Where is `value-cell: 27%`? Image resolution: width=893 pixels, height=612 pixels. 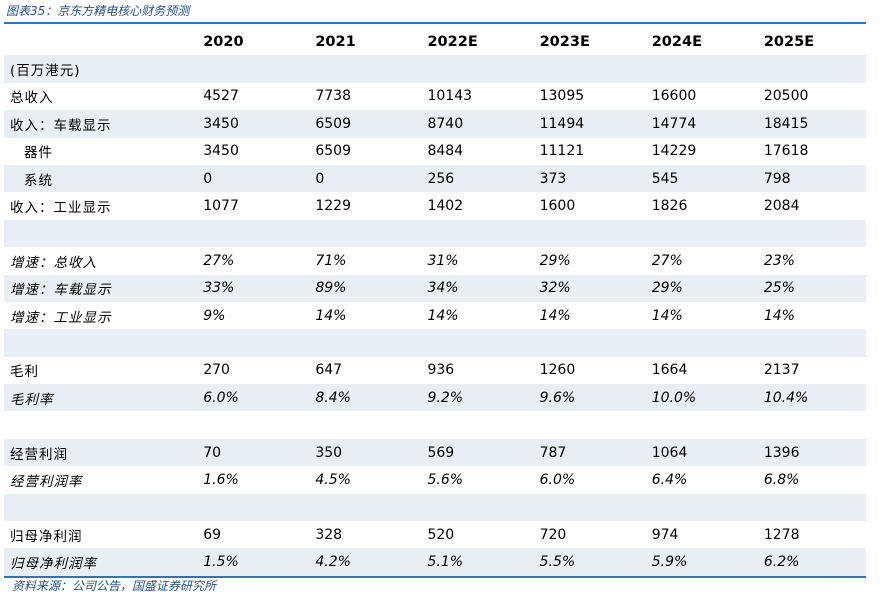 value-cell: 27% is located at coordinates (219, 260).